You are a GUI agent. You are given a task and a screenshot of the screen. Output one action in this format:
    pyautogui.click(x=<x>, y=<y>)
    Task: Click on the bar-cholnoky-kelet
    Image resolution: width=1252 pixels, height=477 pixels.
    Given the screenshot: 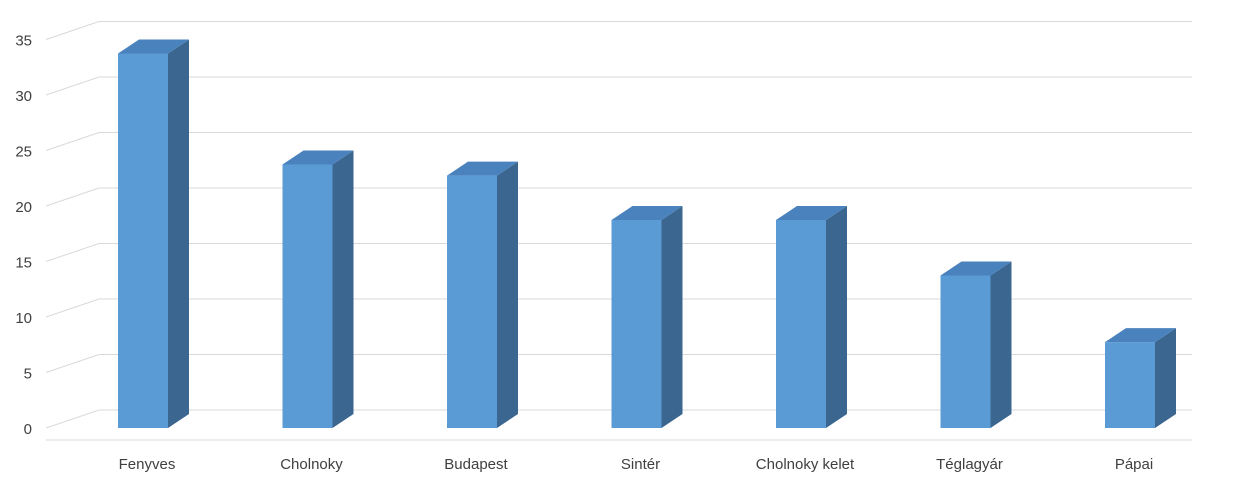 What is the action you would take?
    pyautogui.click(x=811, y=317)
    